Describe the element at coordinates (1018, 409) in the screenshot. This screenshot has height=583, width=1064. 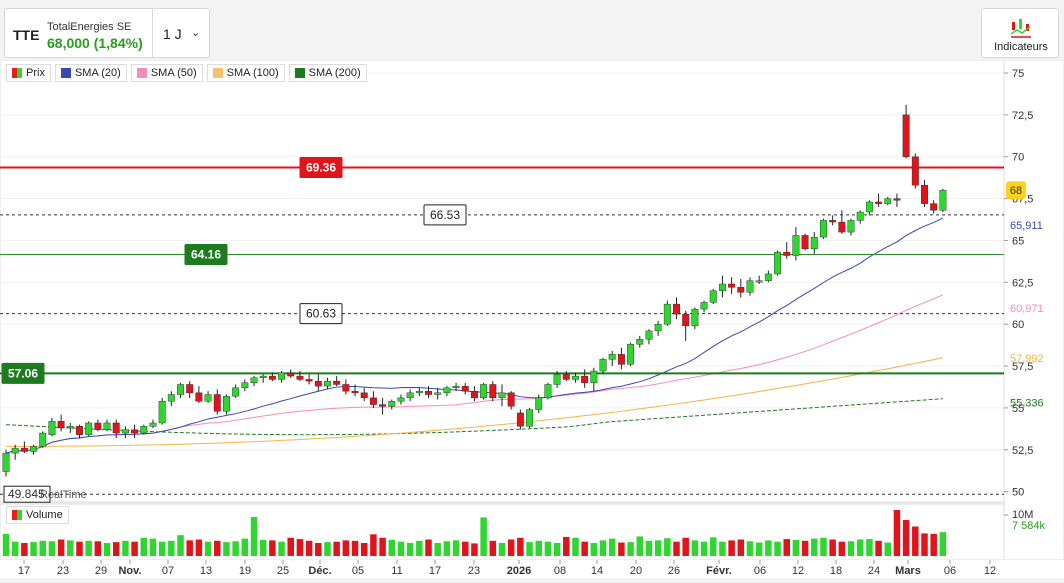
I see `y-tick-label: 55` at that location.